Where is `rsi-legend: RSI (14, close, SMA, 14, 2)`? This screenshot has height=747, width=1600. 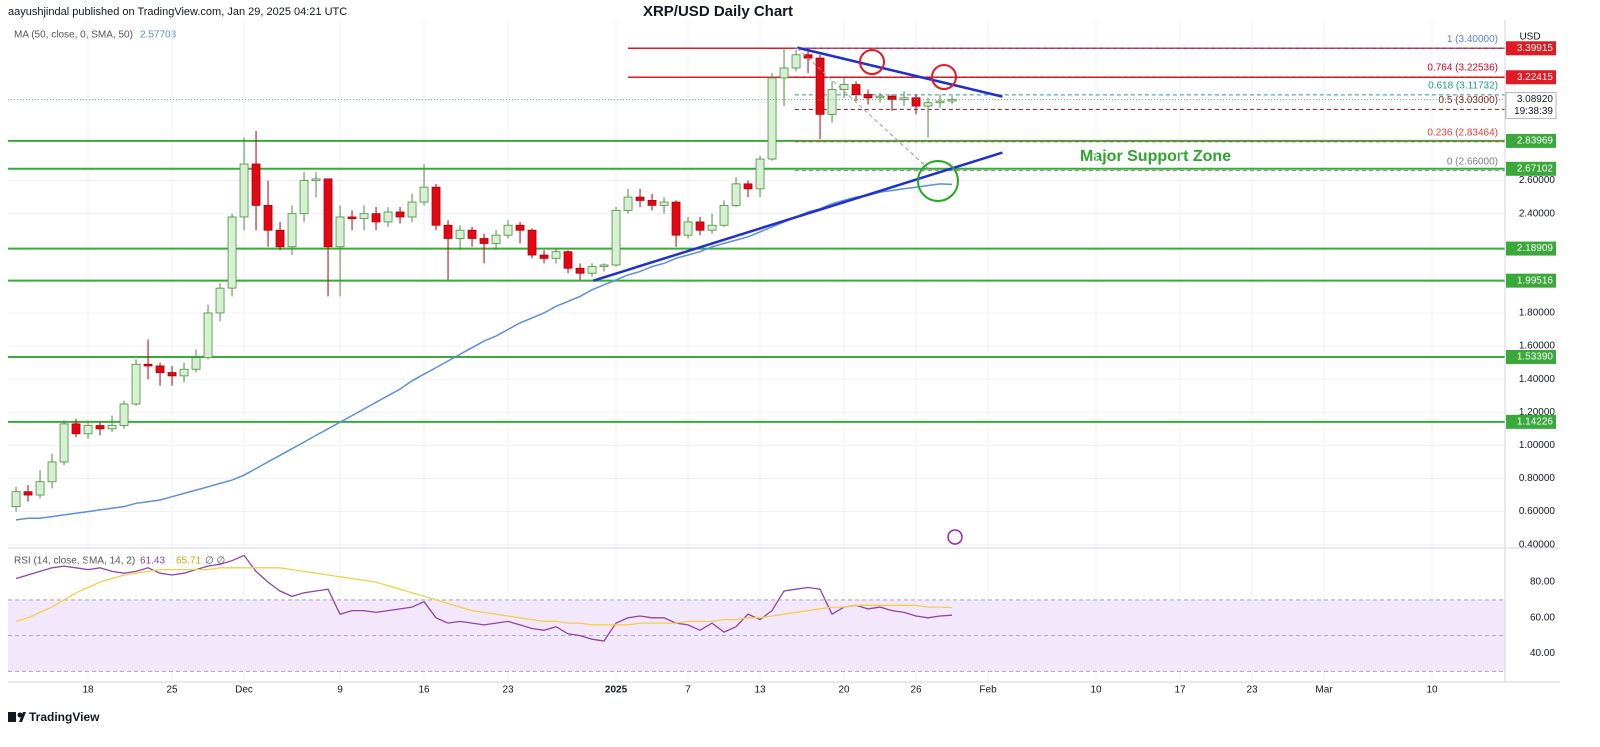
rsi-legend: RSI (14, close, SMA, 14, 2) is located at coordinates (74, 561).